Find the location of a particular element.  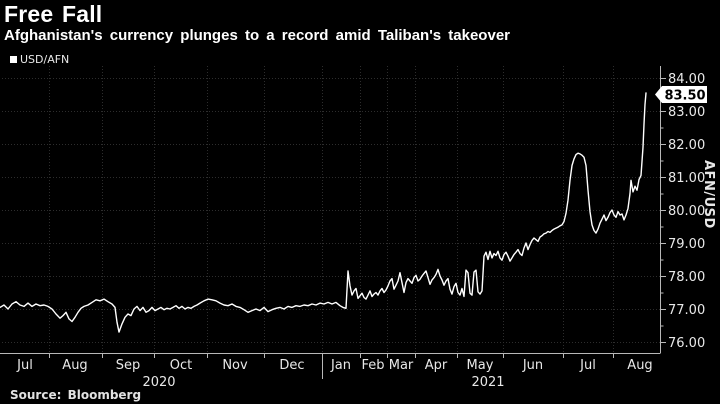

y-axis-tick-label: 81.00 is located at coordinates (686, 178).